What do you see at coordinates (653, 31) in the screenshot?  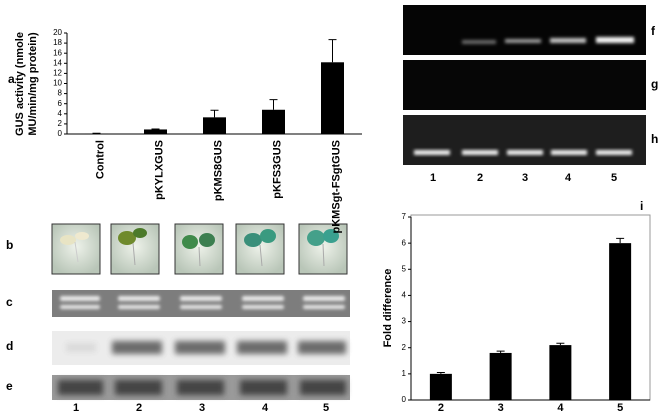 I see `panel-label: f` at bounding box center [653, 31].